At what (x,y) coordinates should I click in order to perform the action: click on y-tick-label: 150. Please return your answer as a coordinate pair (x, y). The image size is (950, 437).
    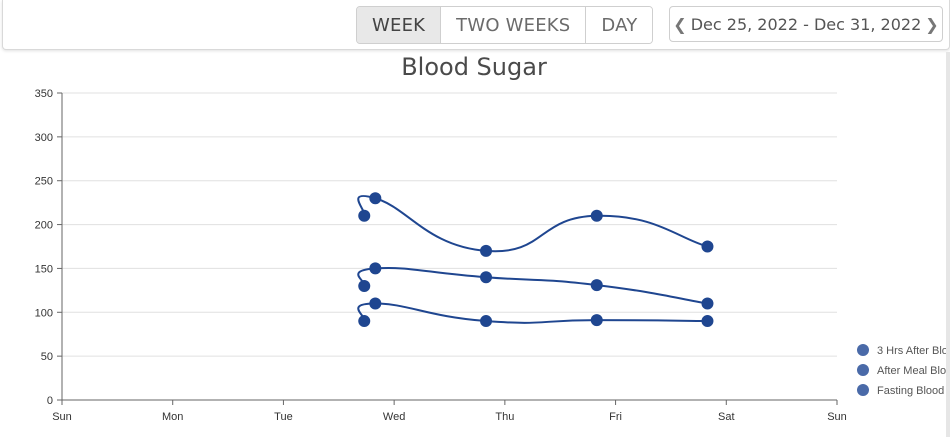
    Looking at the image, I should click on (44, 269).